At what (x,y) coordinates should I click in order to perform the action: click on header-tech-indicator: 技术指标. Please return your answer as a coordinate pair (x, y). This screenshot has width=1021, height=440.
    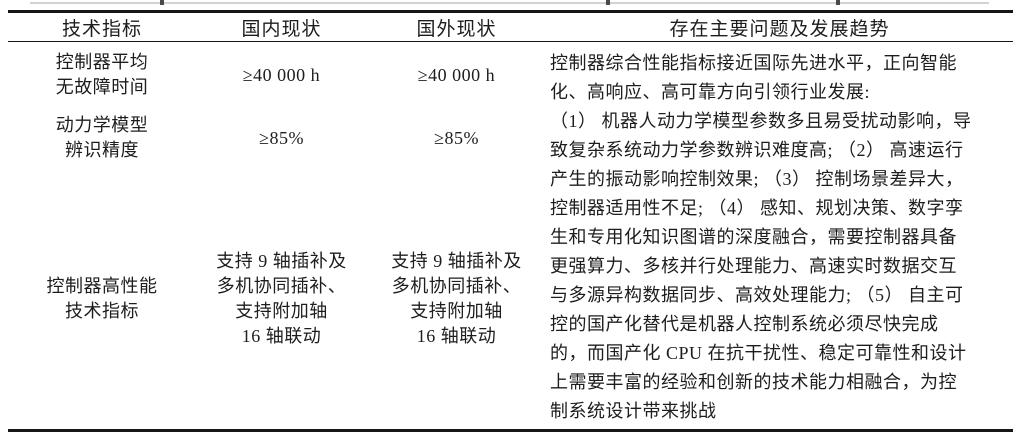
    Looking at the image, I should click on (101, 29).